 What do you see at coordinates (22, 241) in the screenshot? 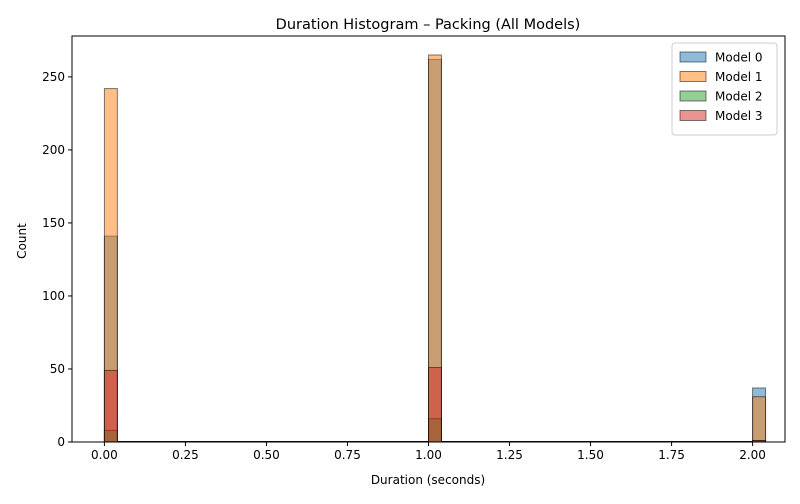
I see `y-axis-label: Count` at bounding box center [22, 241].